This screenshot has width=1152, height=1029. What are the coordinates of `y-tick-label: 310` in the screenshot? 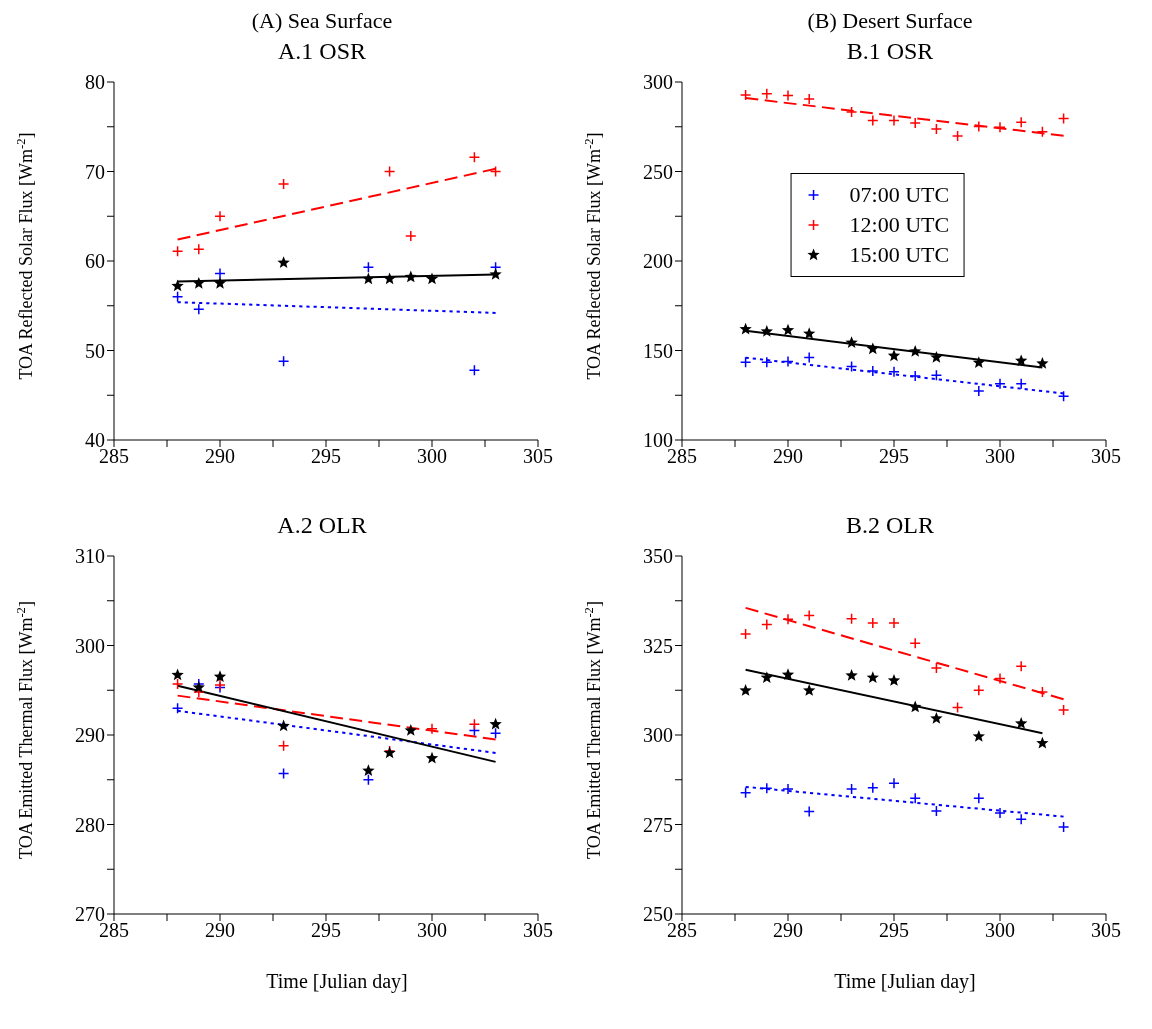 It's located at (90, 556).